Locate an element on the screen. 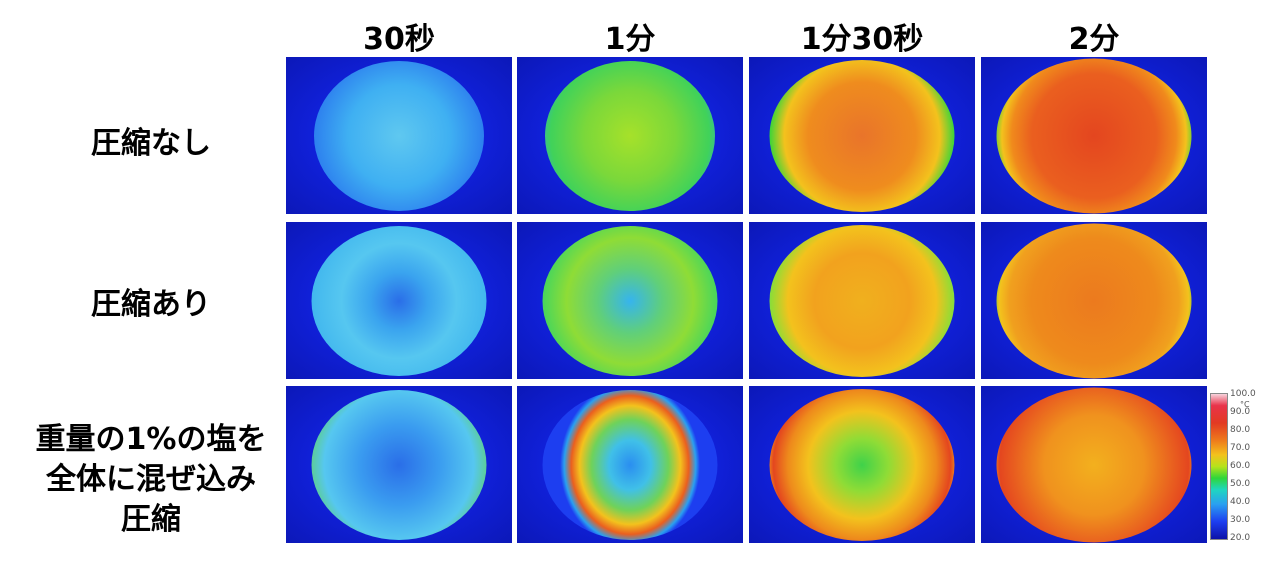 The image size is (1286, 565). row-label-line: 圧縮なし is located at coordinates (151, 143).